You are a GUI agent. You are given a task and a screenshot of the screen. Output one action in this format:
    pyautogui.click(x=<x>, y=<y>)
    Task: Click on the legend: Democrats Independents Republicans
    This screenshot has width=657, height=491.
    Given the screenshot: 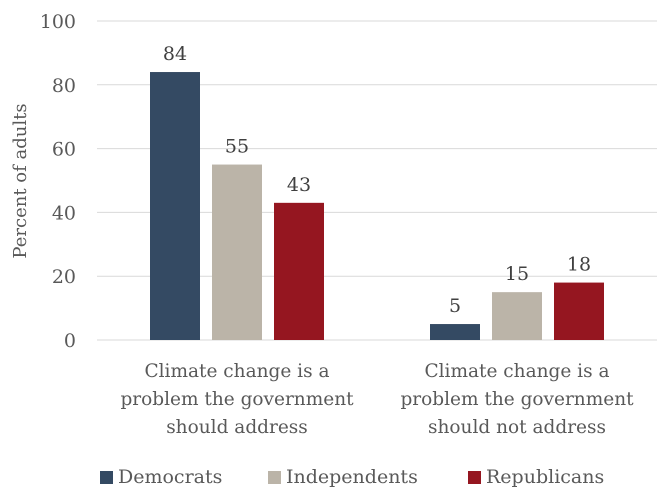 What is the action you would take?
    pyautogui.click(x=328, y=478)
    